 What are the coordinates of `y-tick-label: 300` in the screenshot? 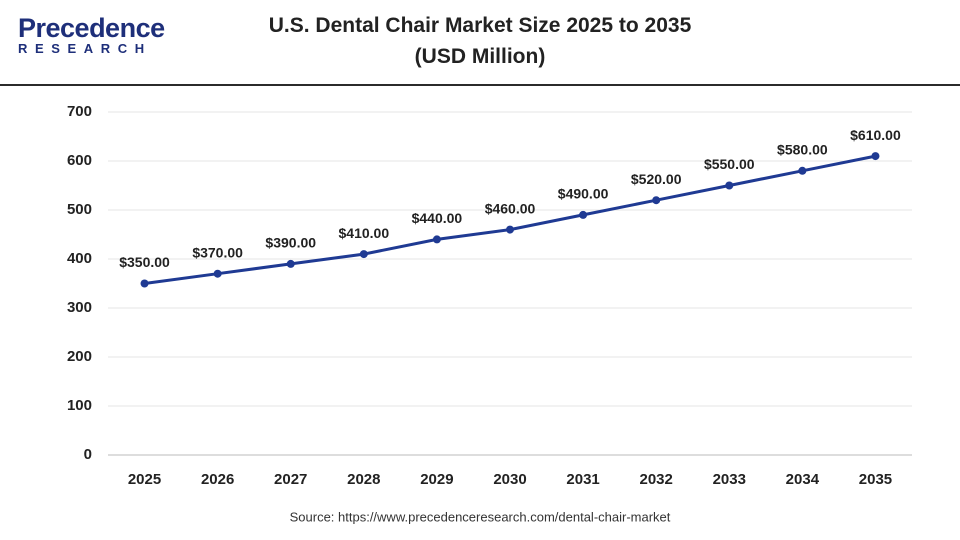 It's located at (79, 307).